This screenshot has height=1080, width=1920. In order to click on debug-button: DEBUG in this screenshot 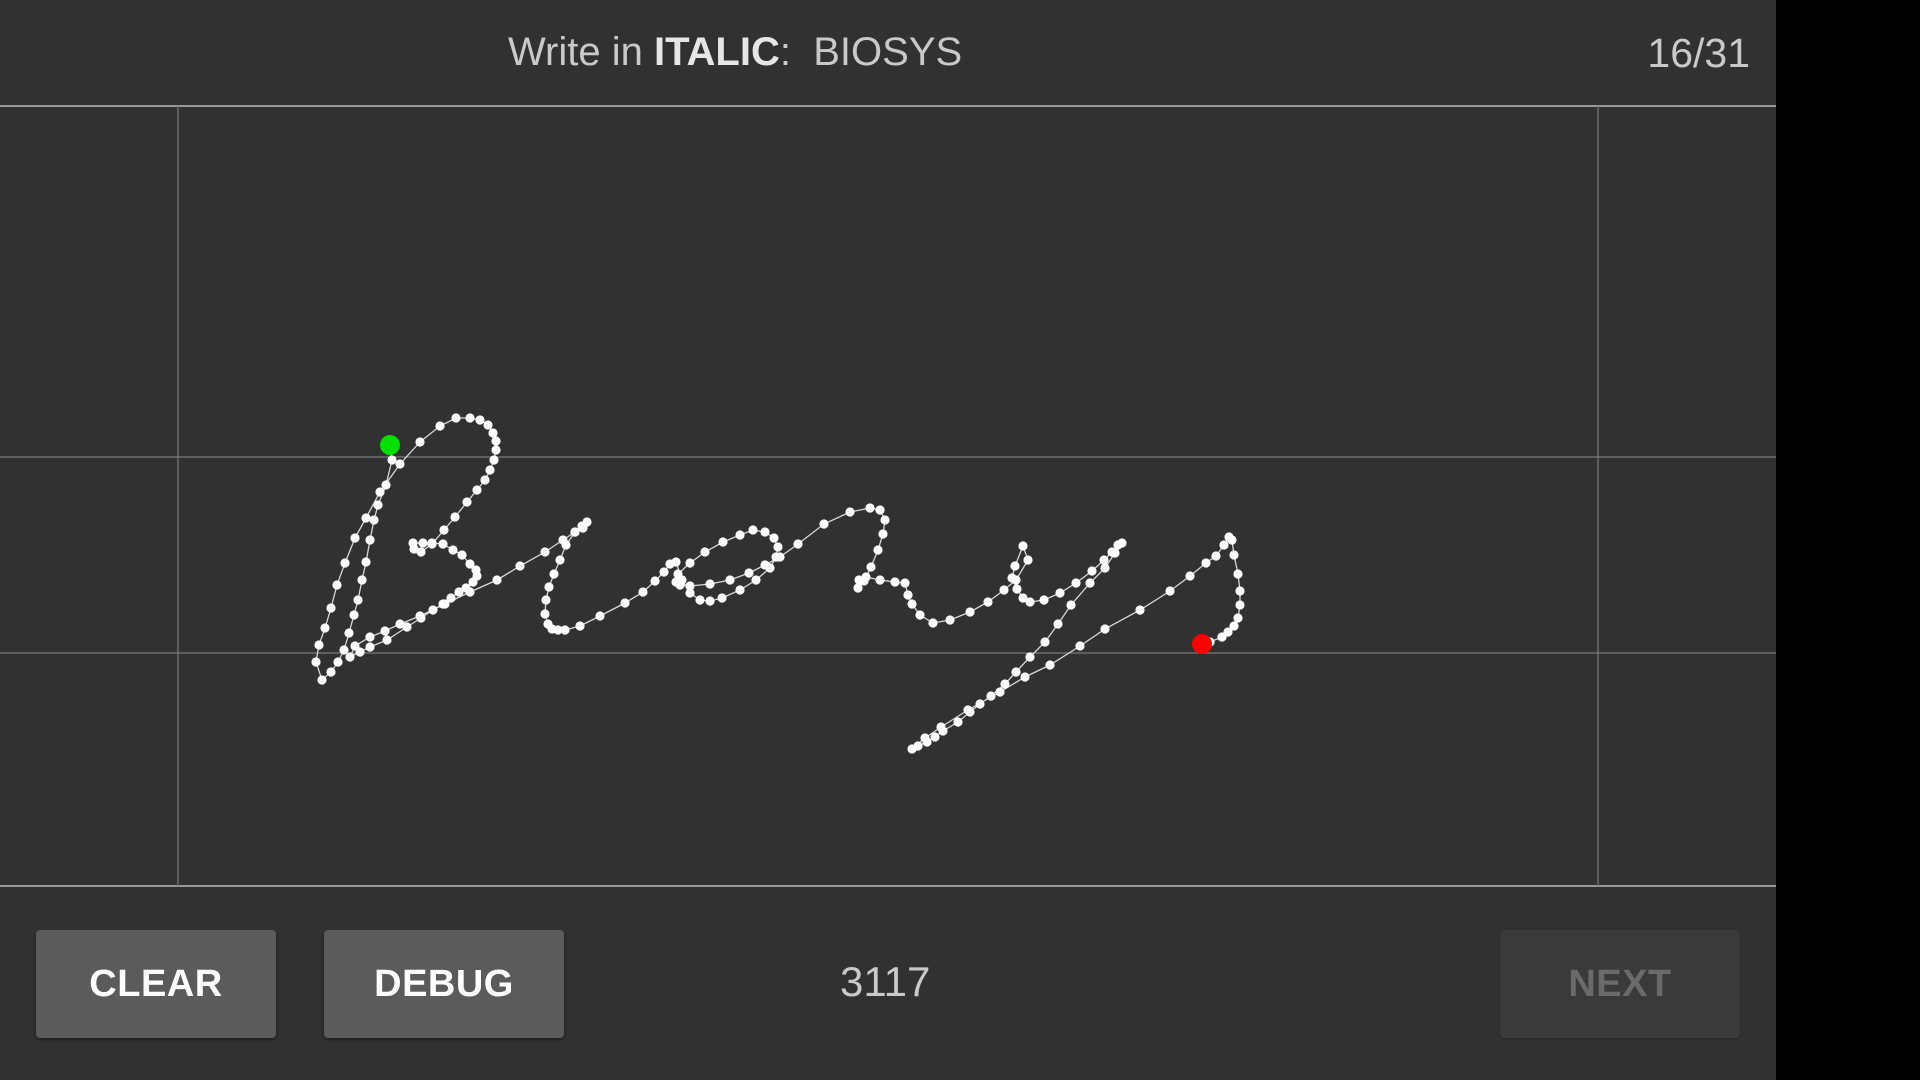, I will do `click(444, 984)`.